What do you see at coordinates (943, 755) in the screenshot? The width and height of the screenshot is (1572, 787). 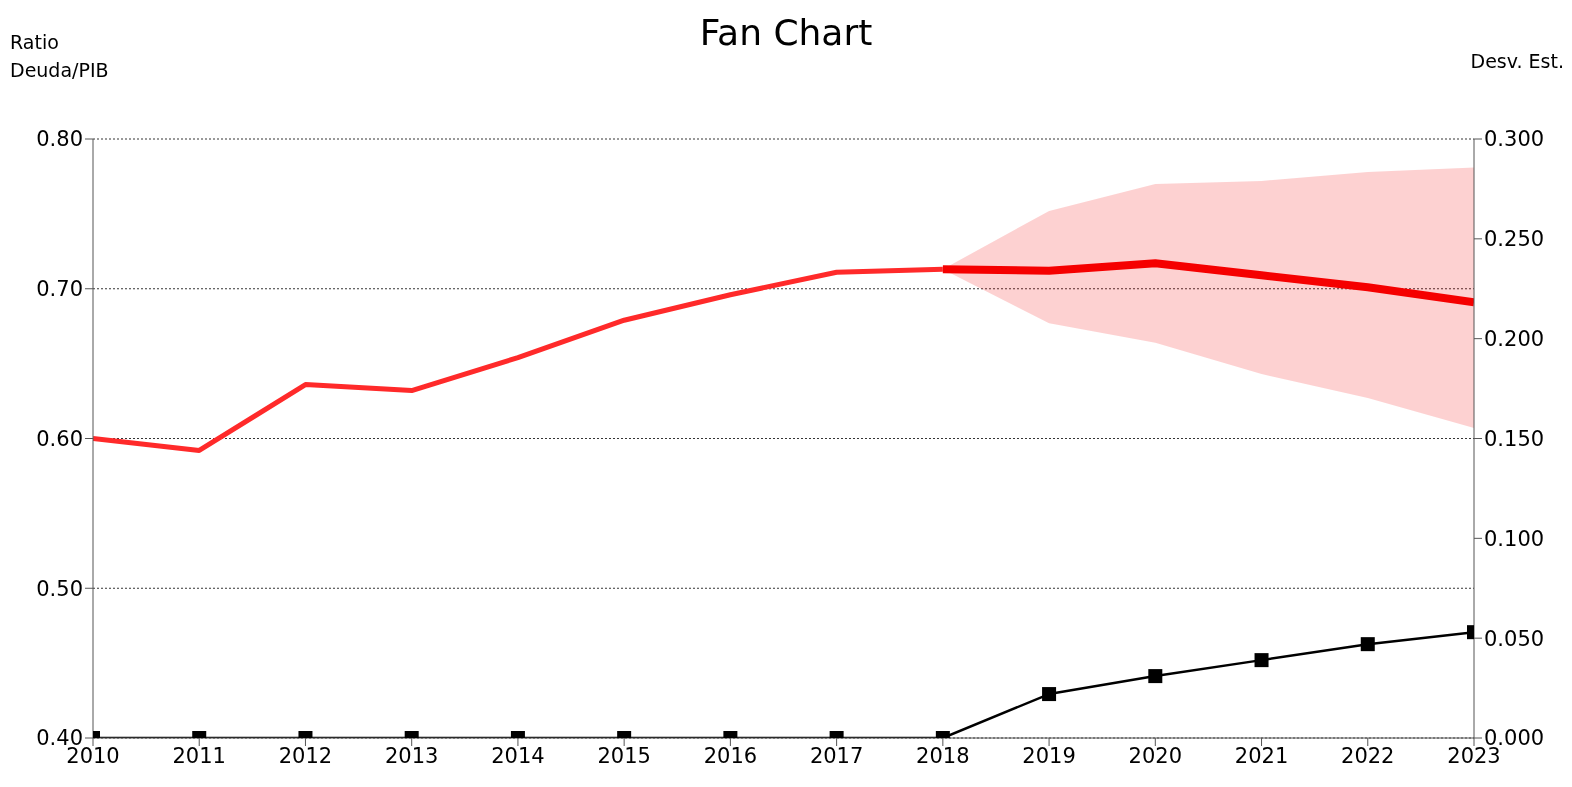 I see `x-tick-label: 2018` at bounding box center [943, 755].